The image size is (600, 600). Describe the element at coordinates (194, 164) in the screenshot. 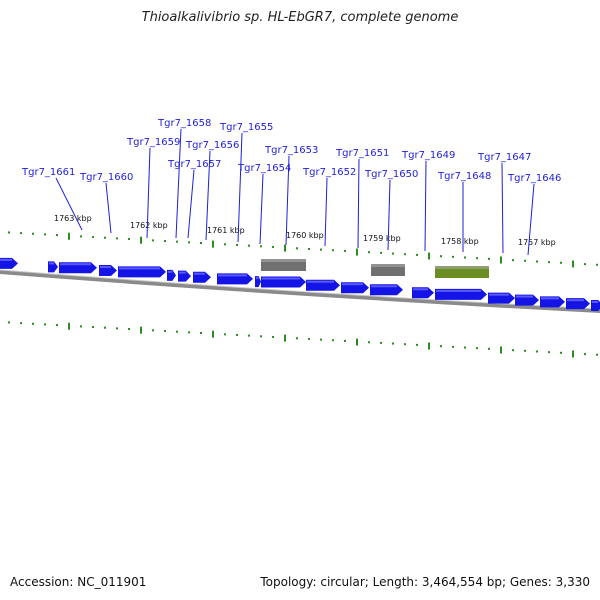

I see `gene-label: Tgr7_1657` at that location.